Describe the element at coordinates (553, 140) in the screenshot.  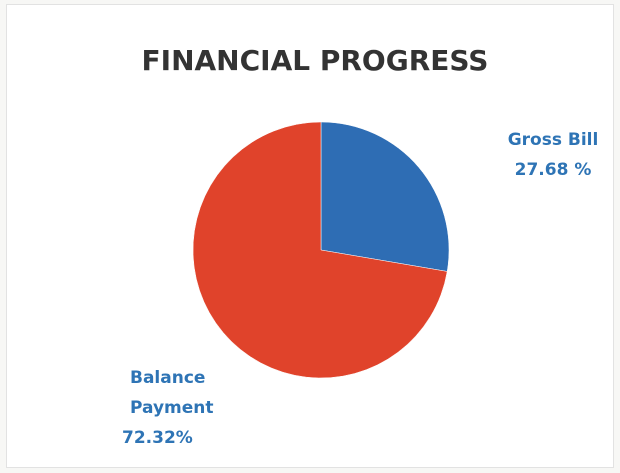
I see `category-label: Gross Bill` at that location.